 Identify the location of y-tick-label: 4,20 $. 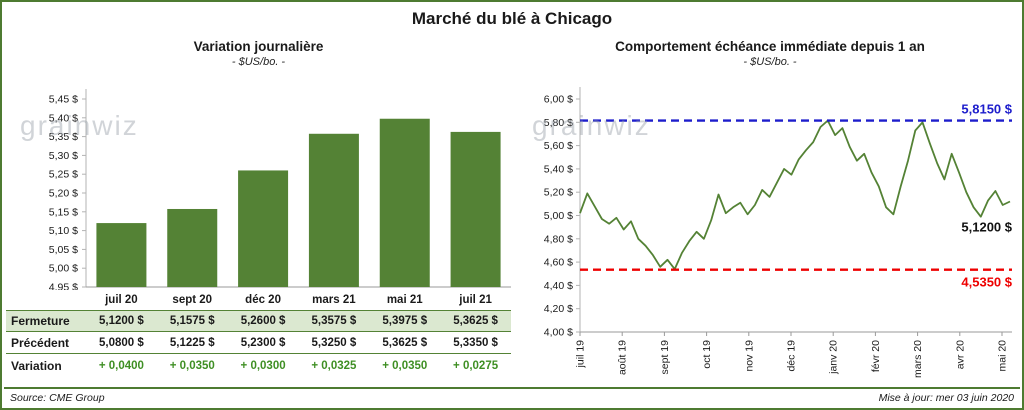
(558, 309).